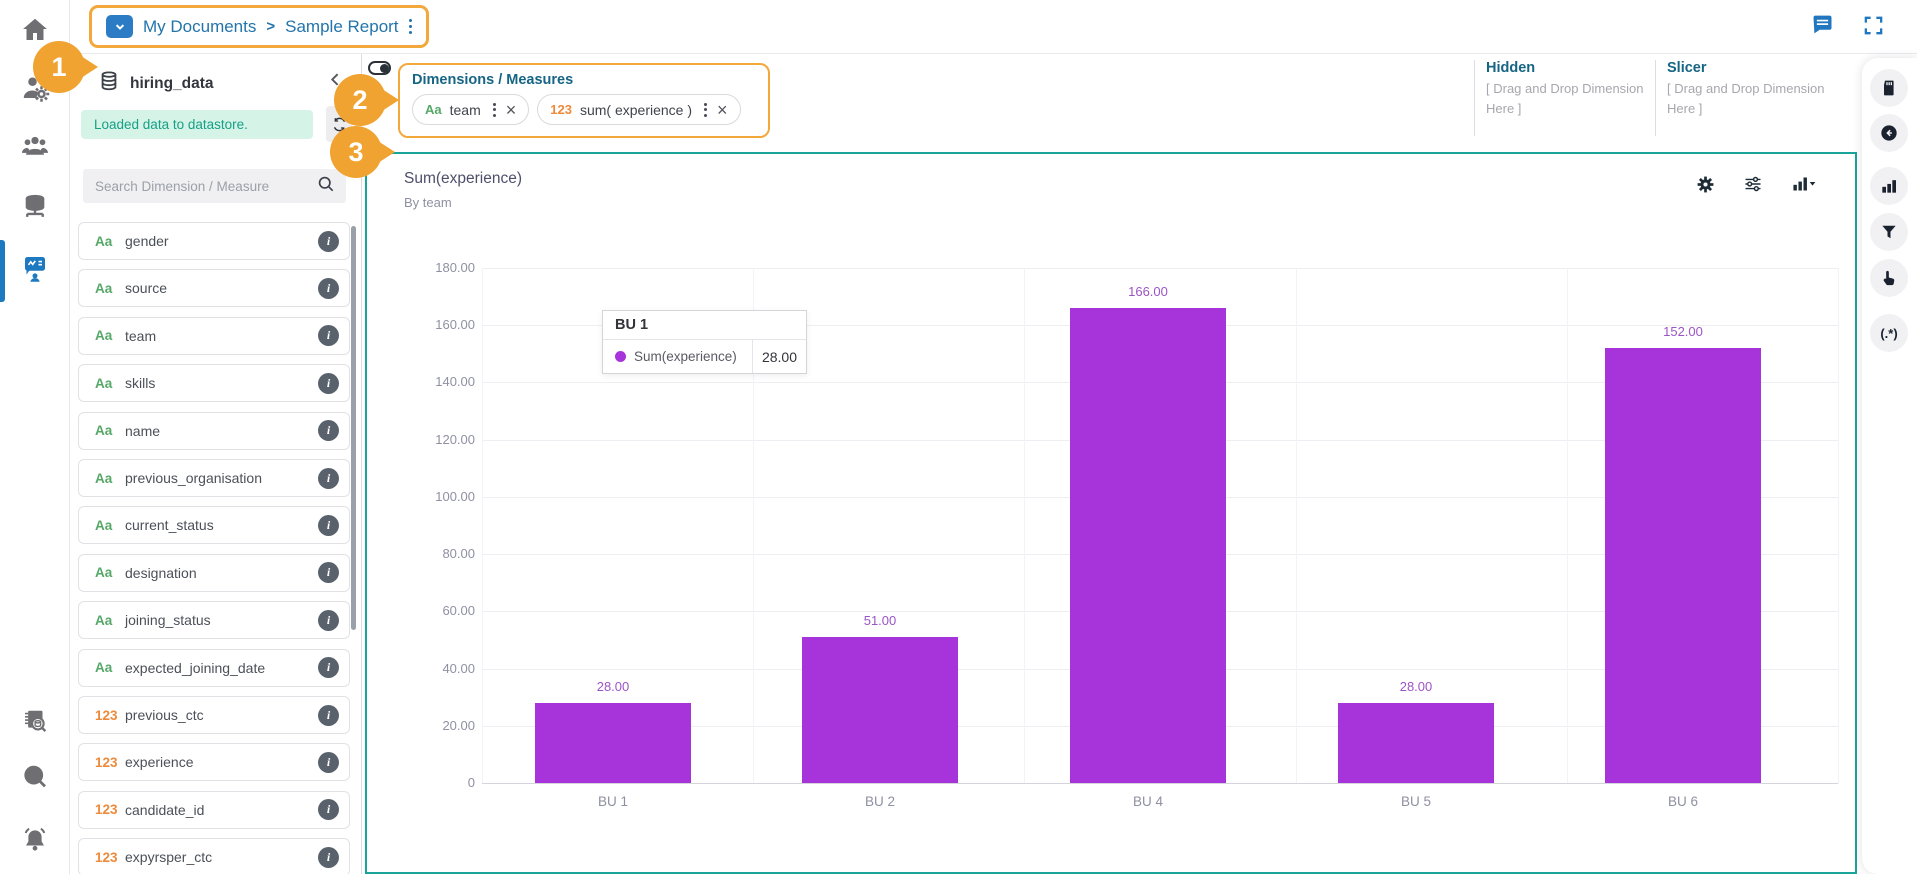  I want to click on sidebar-item-data-store, so click(35, 210).